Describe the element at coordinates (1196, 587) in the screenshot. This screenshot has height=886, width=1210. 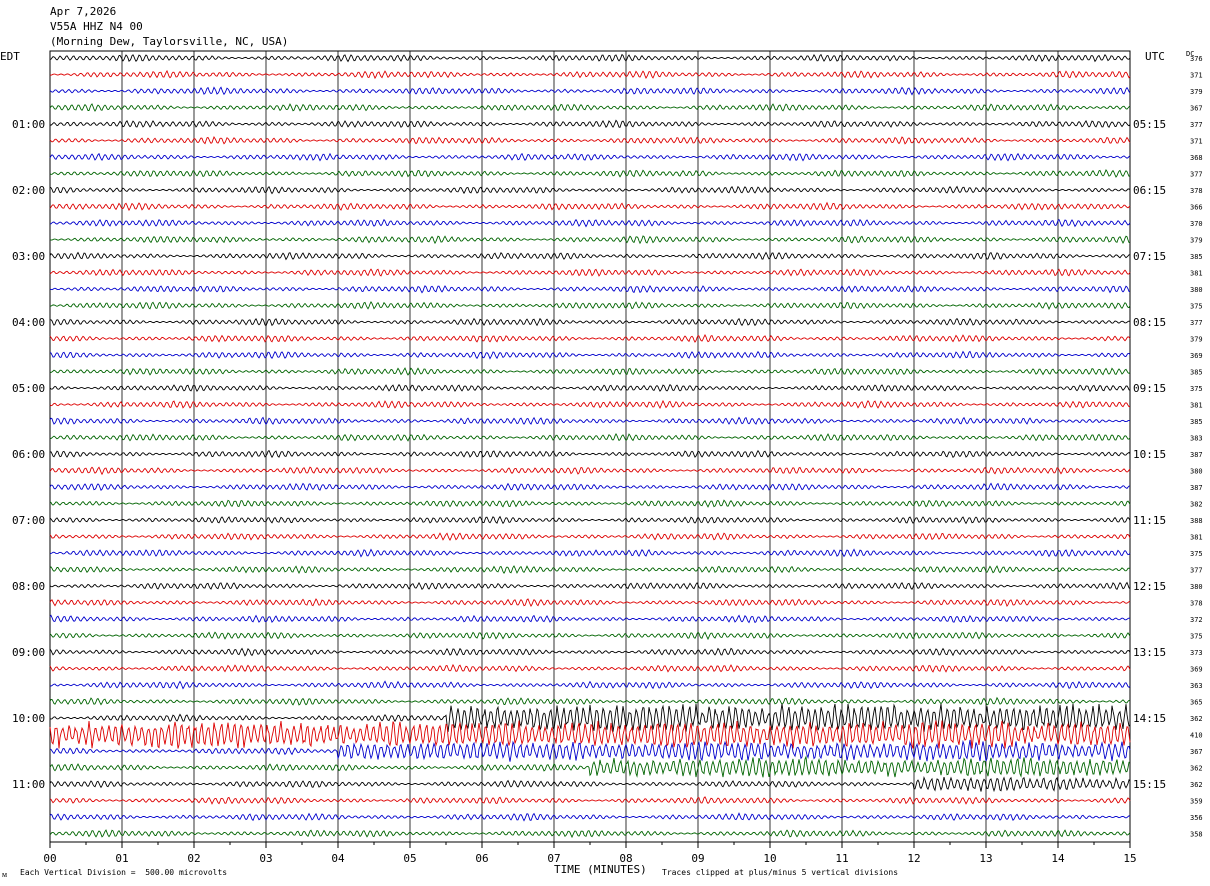
I see `dc-offset-value: 380` at that location.